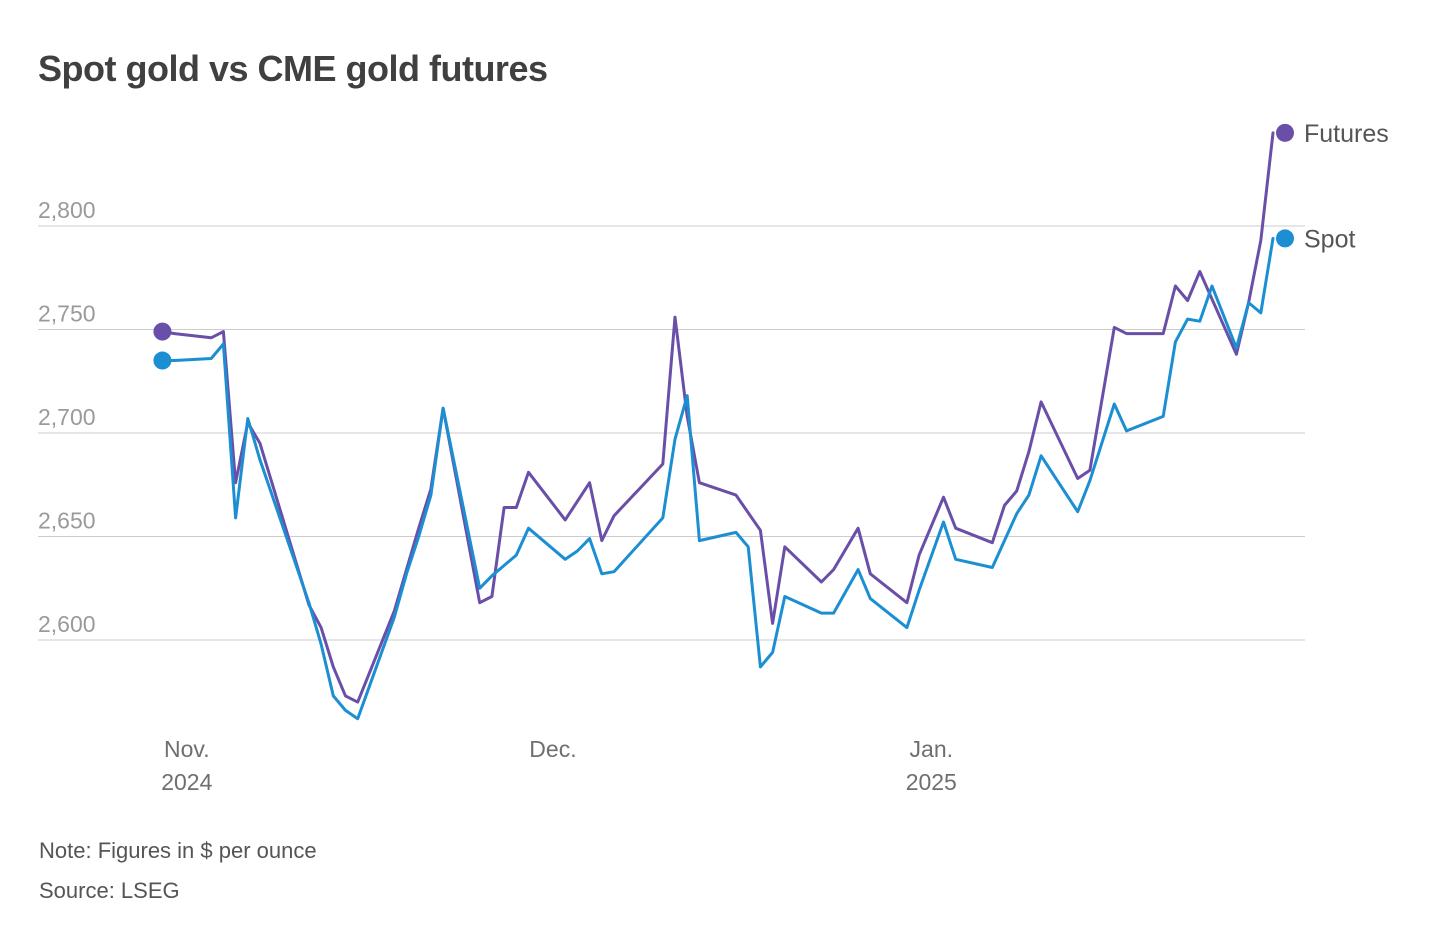 This screenshot has height=948, width=1430. I want to click on series-label-spot: Spot, so click(1329, 239).